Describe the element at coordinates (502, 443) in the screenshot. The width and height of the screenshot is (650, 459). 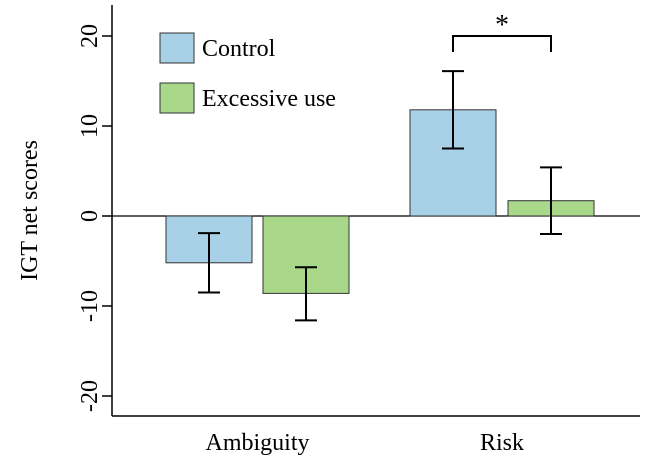
I see `category-label: Risk` at that location.